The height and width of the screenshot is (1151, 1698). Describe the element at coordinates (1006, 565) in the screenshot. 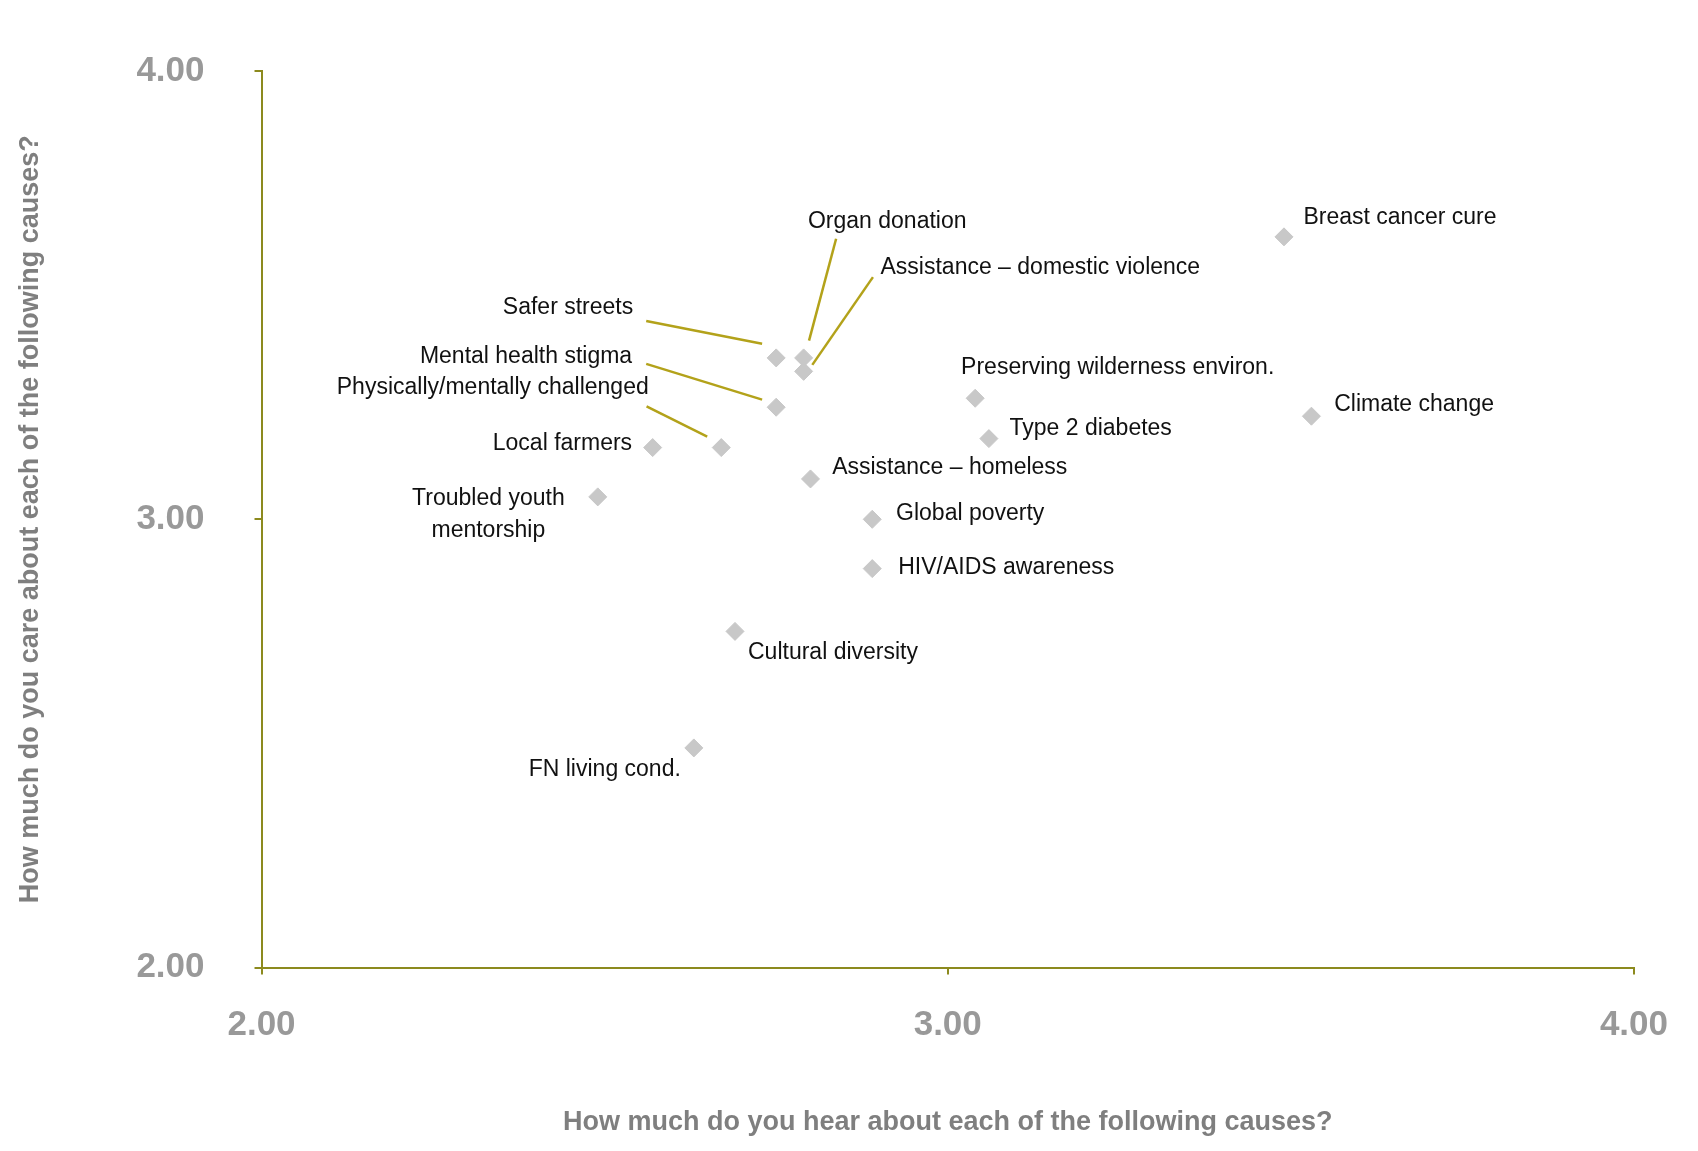

I see `series-label: HIV/AIDS awareness` at that location.